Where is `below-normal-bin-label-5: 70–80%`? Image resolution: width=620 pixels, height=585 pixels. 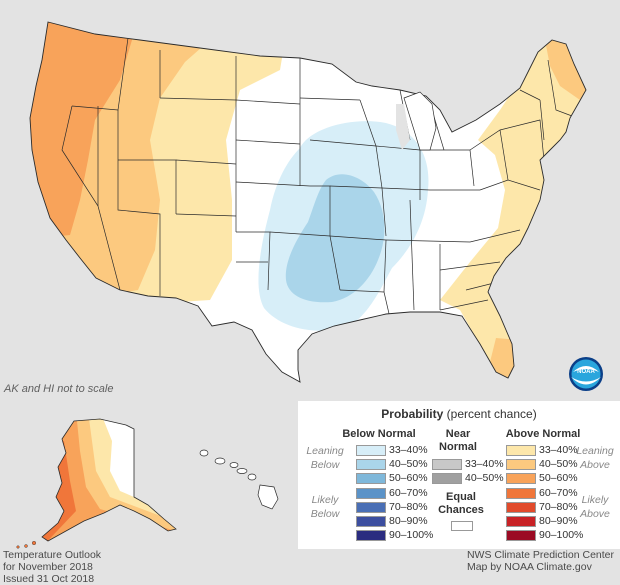
below-normal-bin-label-5: 70–80% is located at coordinates (408, 506).